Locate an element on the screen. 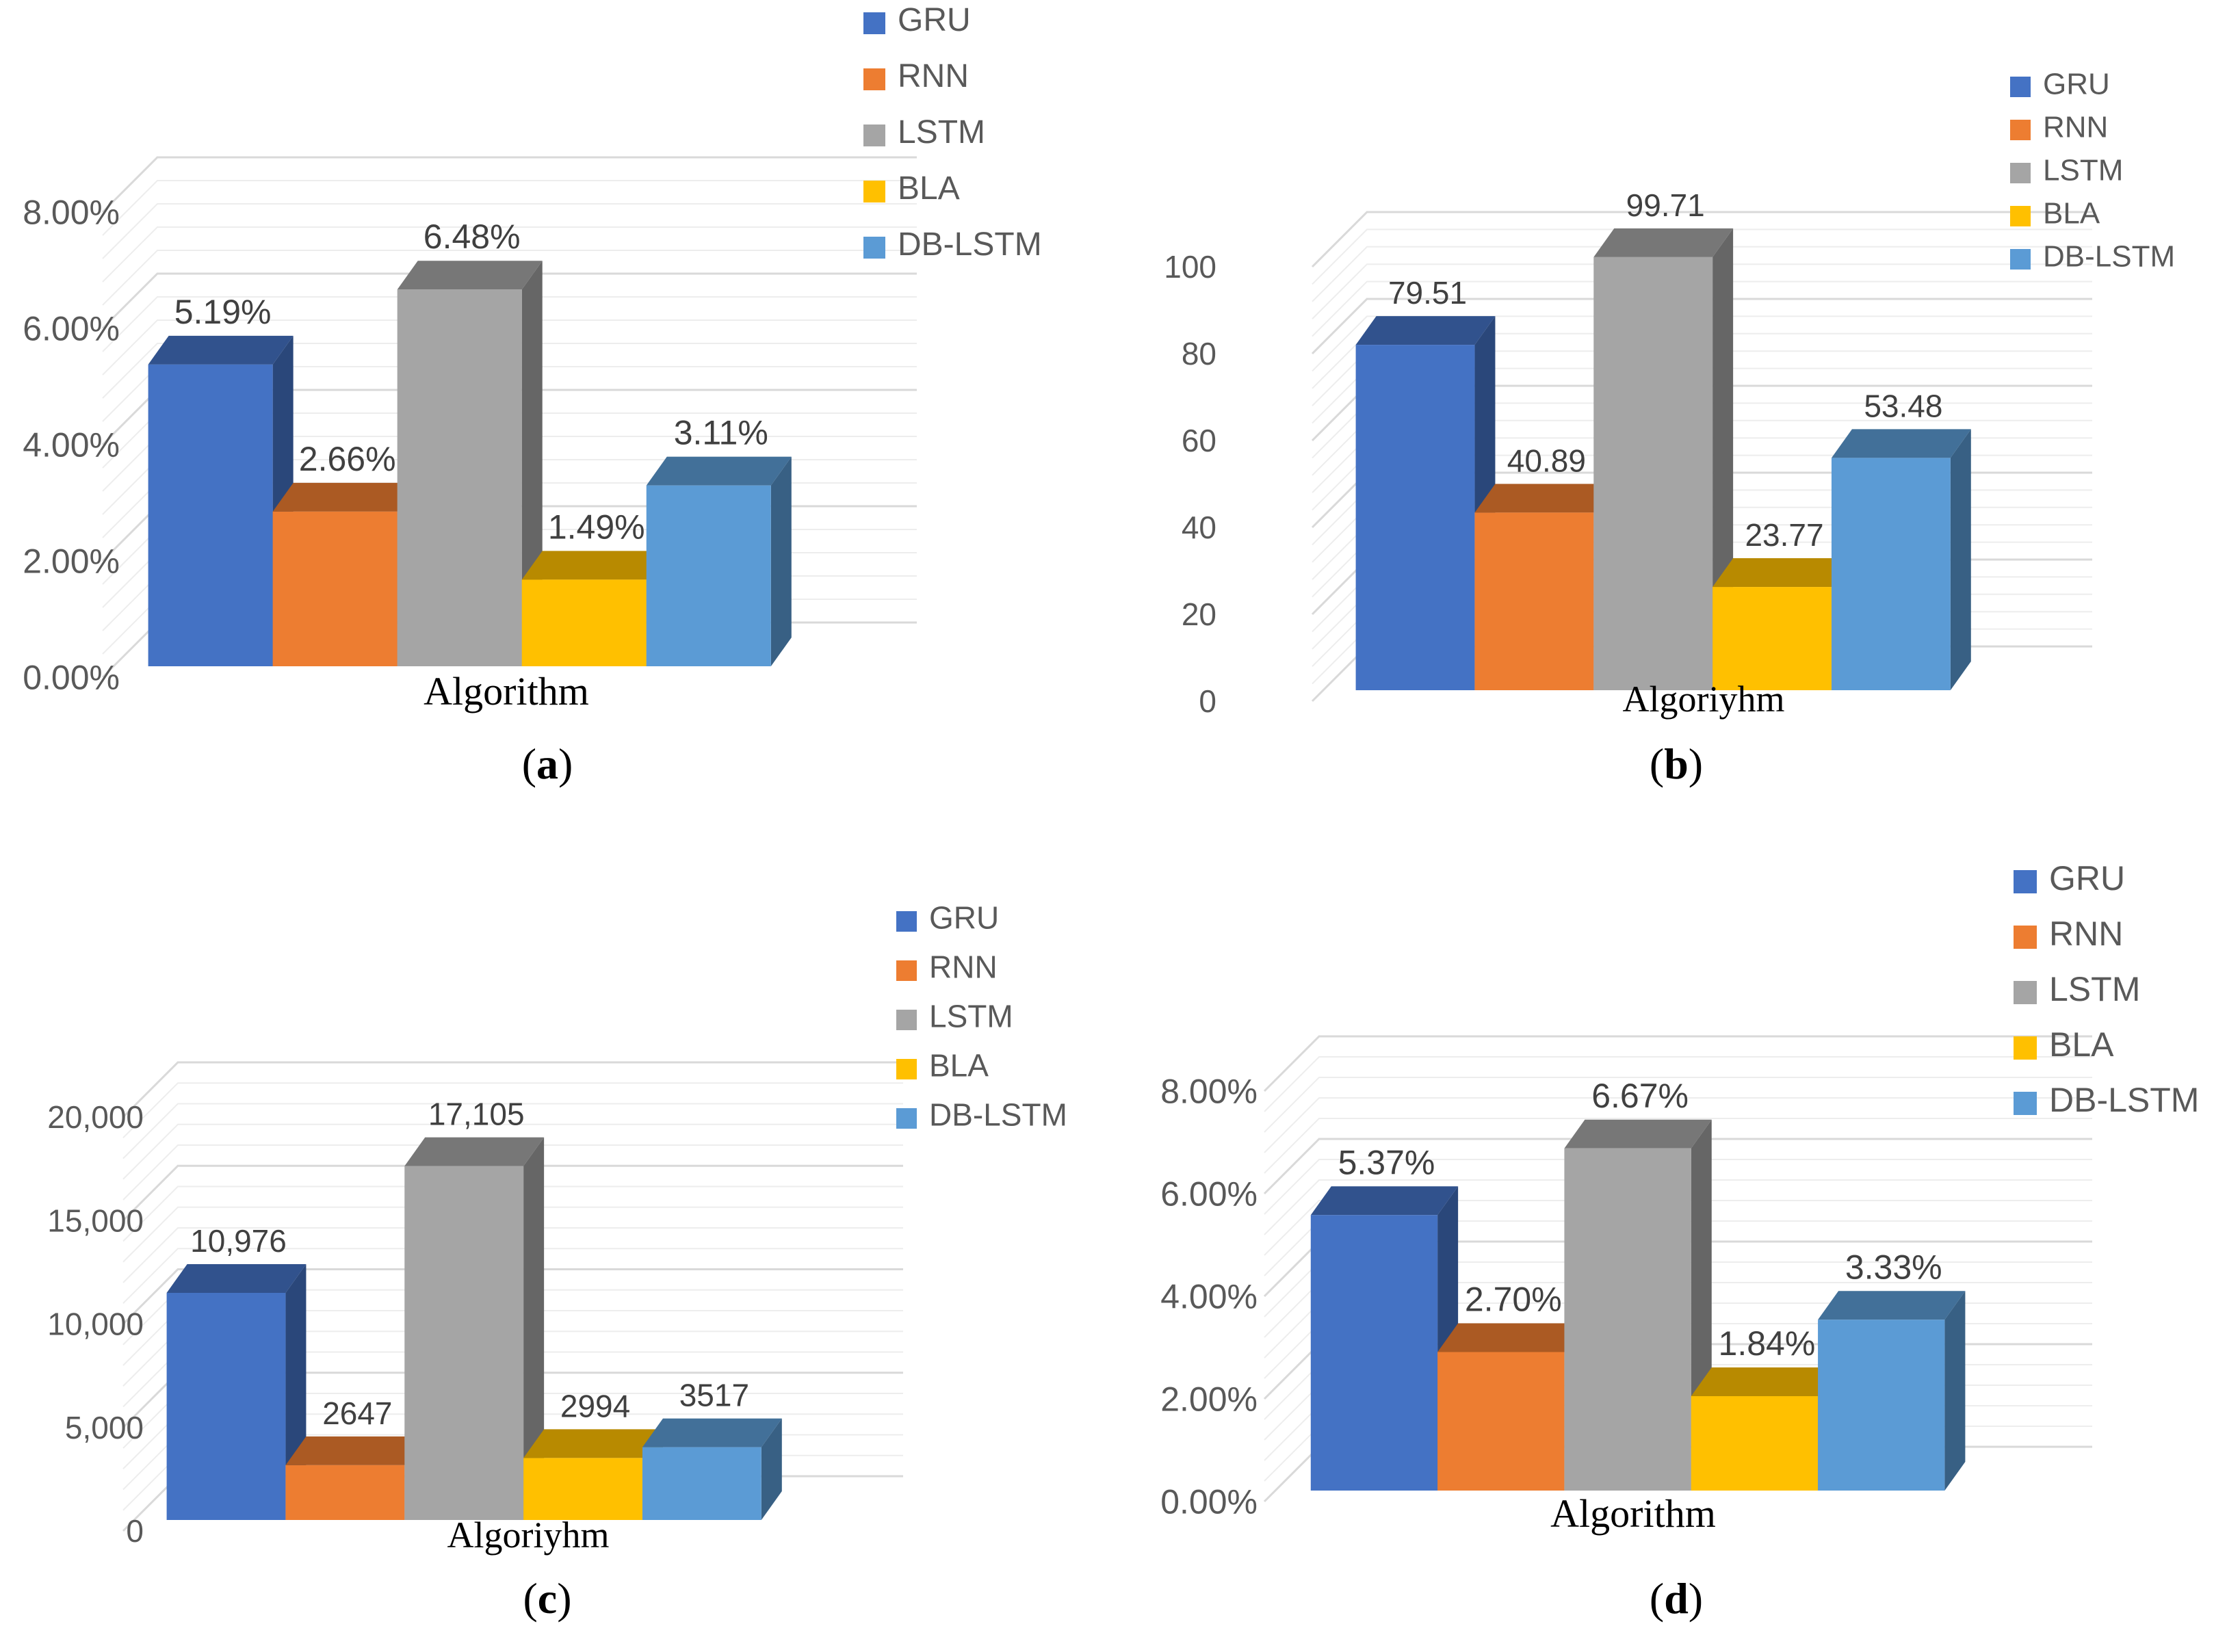 The height and width of the screenshot is (1652, 2214). data-label: 2.66% is located at coordinates (348, 459).